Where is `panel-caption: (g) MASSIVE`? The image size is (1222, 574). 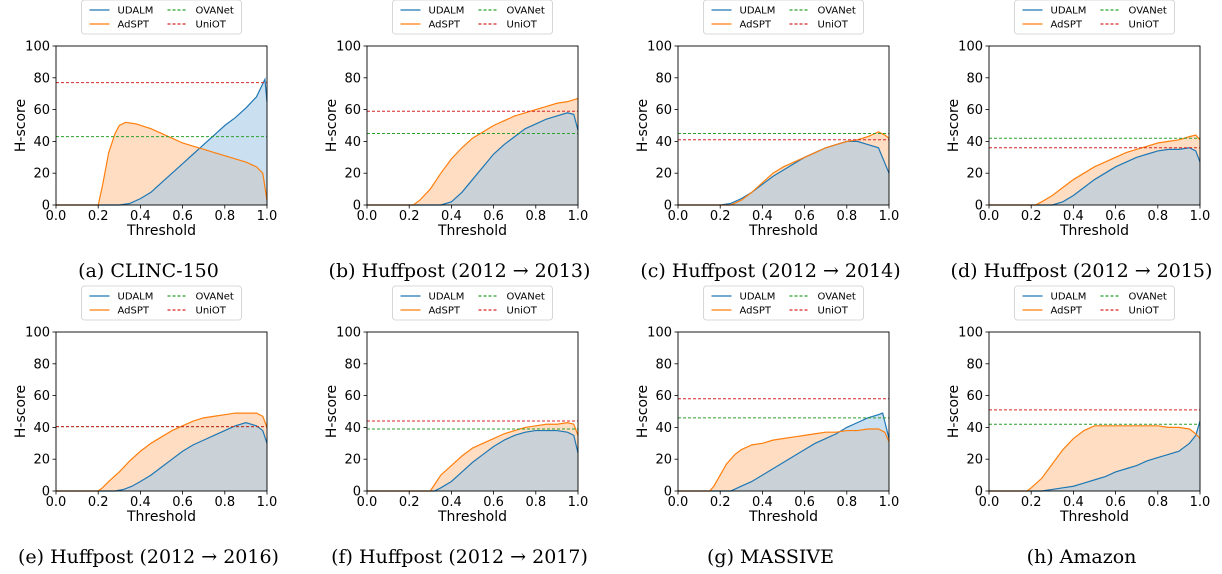
panel-caption: (g) MASSIVE is located at coordinates (770, 557).